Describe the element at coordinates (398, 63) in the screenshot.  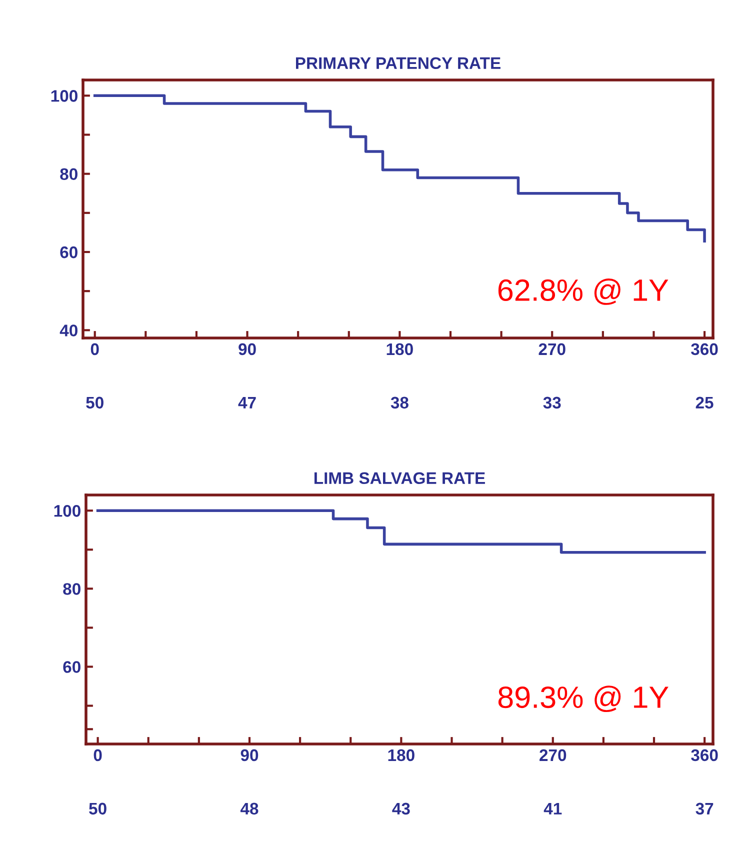
I see `chart-title: PRIMARY PATENCY RATE` at that location.